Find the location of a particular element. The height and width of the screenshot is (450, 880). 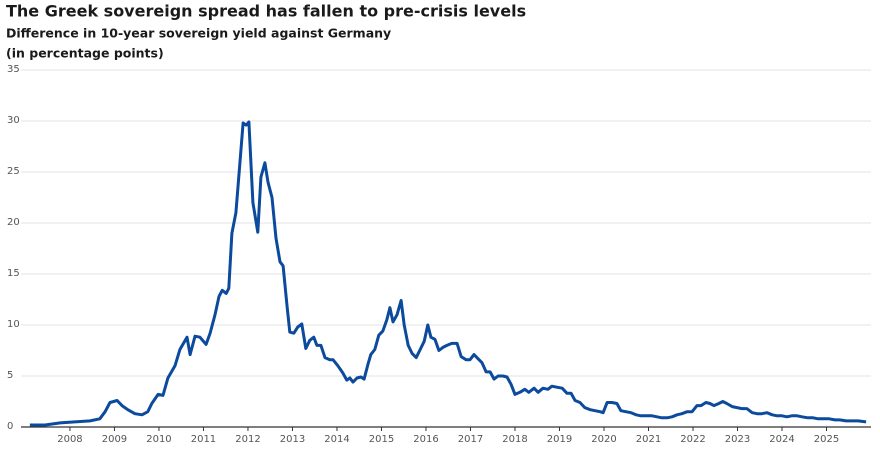

y-tick-label: 35 is located at coordinates (13, 69).